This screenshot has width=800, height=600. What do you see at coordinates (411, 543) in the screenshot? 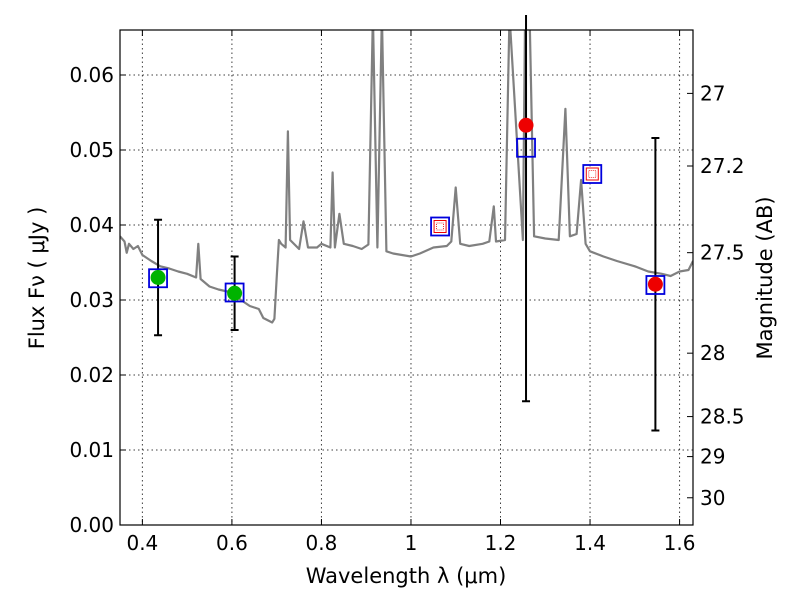
I see `x-tick-label: 1` at bounding box center [411, 543].